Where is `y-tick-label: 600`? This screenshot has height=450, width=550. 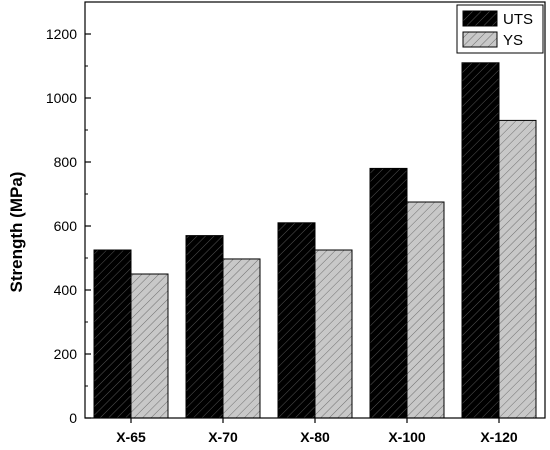 y-tick-label: 600 is located at coordinates (66, 226).